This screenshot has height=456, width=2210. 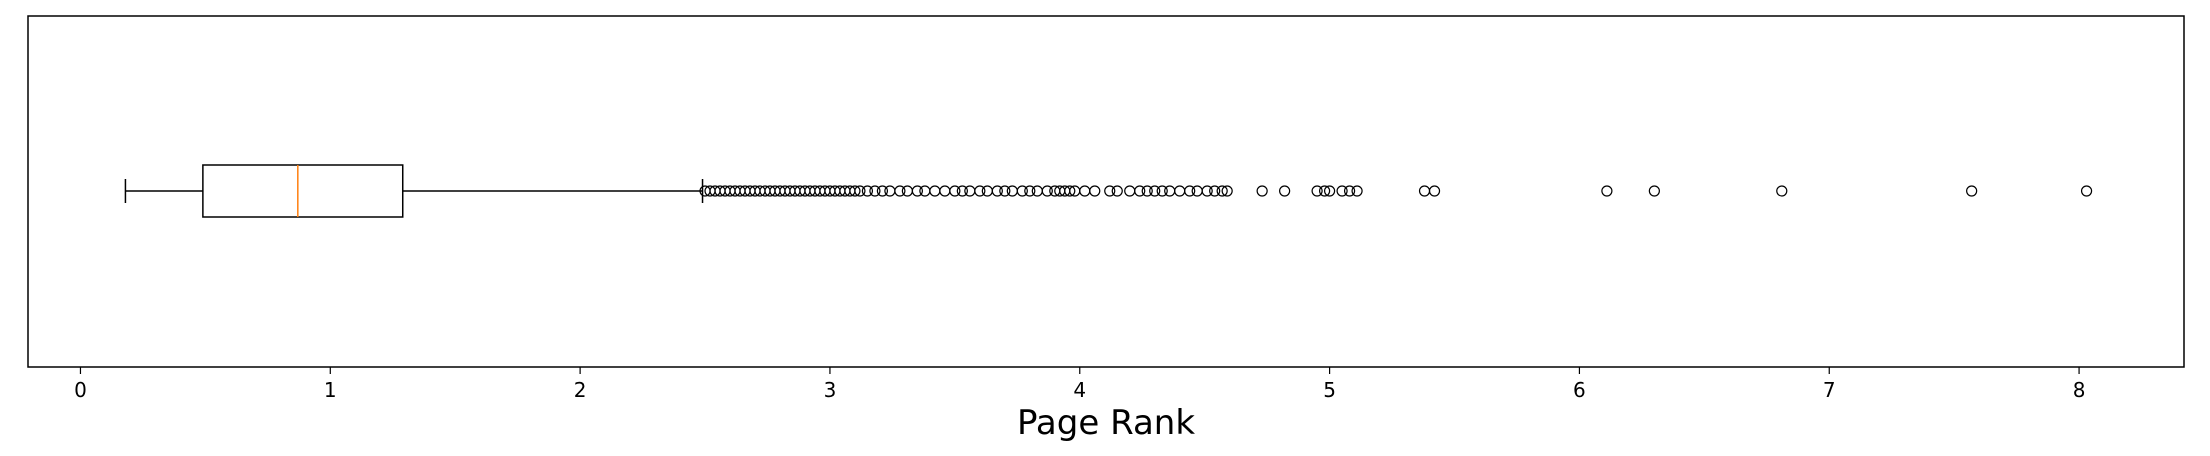 I want to click on x-axis: 0 1 2 3 4 5 6 7 8, so click(x=1079, y=384).